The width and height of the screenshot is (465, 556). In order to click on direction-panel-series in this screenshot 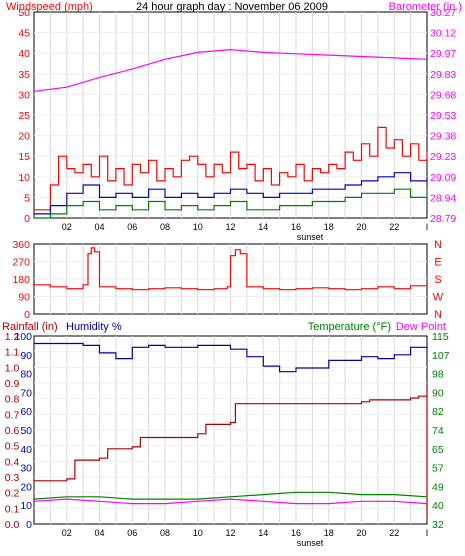, I will do `click(231, 269)`.